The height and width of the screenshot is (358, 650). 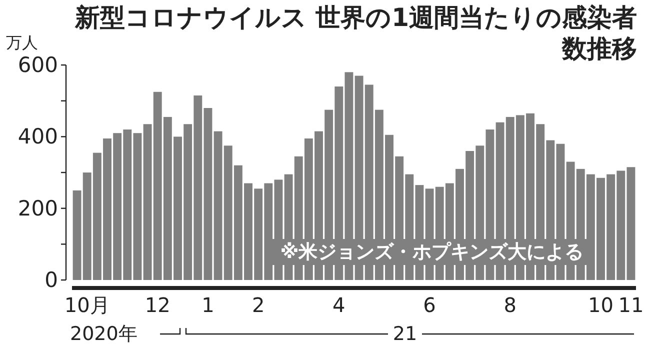 What do you see at coordinates (208, 305) in the screenshot?
I see `x-tick-label: 1` at bounding box center [208, 305].